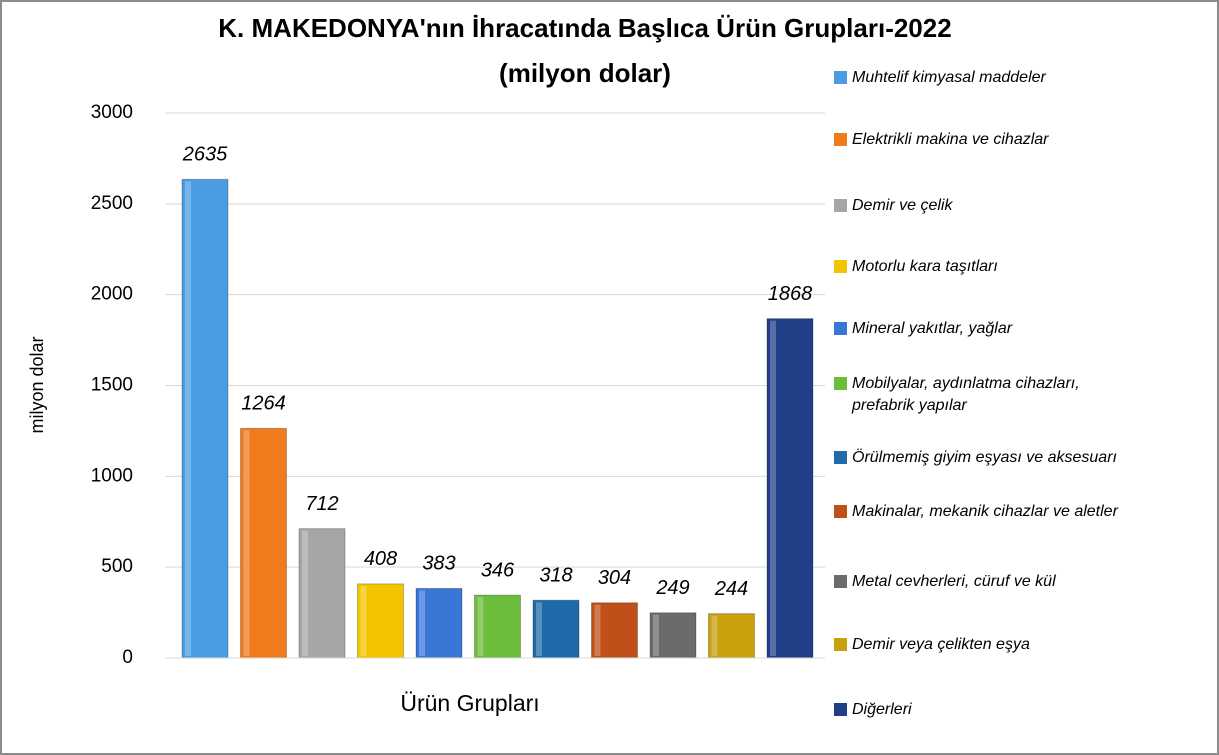 This screenshot has height=755, width=1219. What do you see at coordinates (985, 511) in the screenshot?
I see `legend-label: Makinalar, mekanik cihazlar ve aletler` at bounding box center [985, 511].